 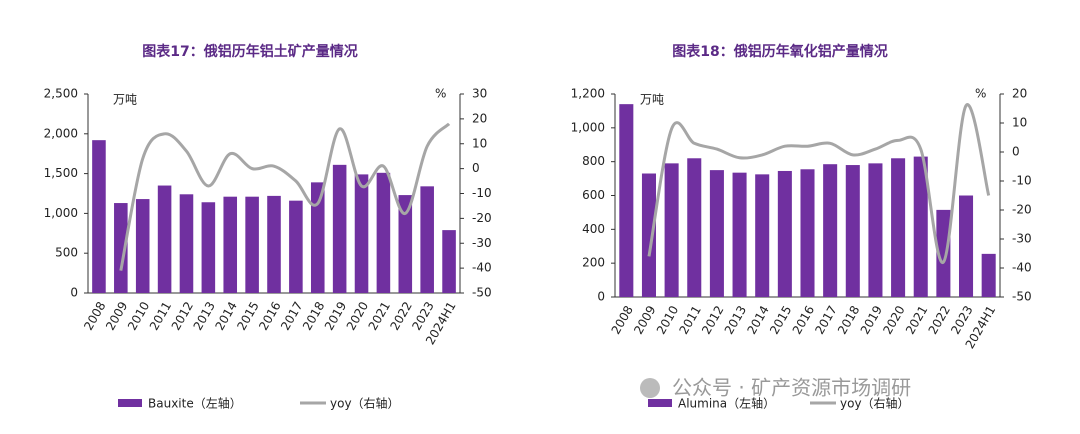 I want to click on y-tick-label: 200, so click(x=593, y=263).